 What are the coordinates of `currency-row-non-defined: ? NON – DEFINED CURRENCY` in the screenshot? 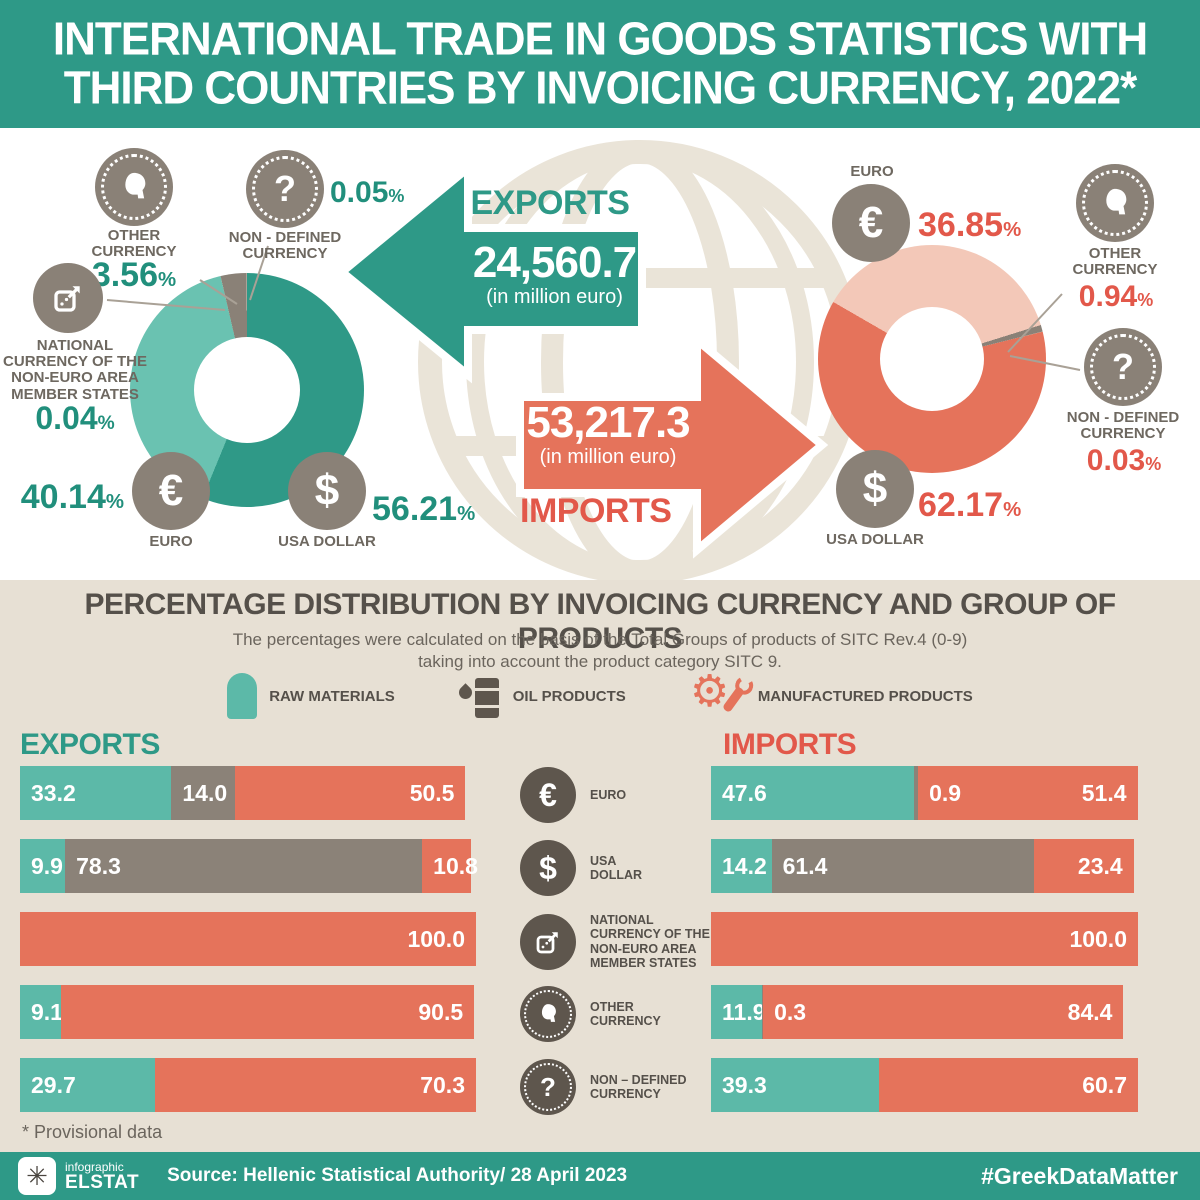 It's located at (620, 1087).